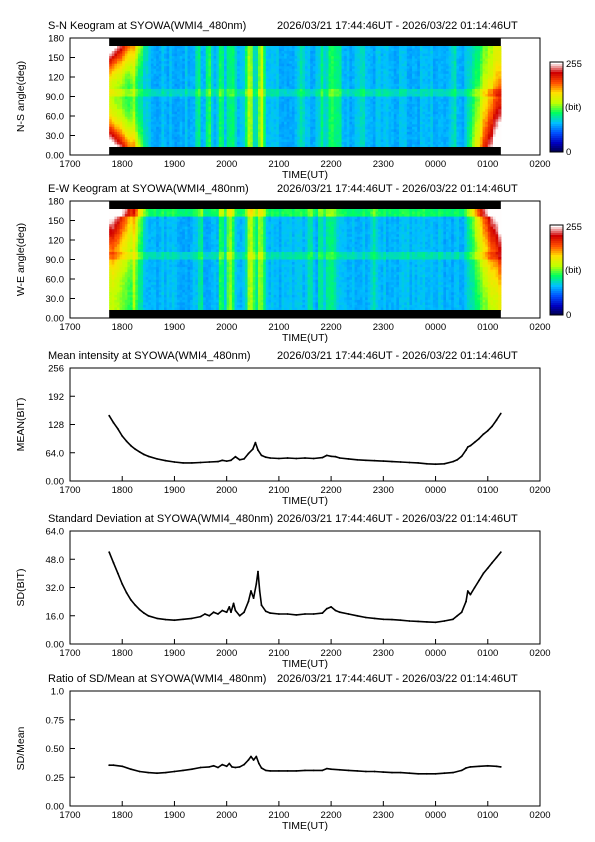  Describe the element at coordinates (149, 356) in the screenshot. I see `panel-title: Mean intensity at SYOWA(WMI4_480nm)` at that location.